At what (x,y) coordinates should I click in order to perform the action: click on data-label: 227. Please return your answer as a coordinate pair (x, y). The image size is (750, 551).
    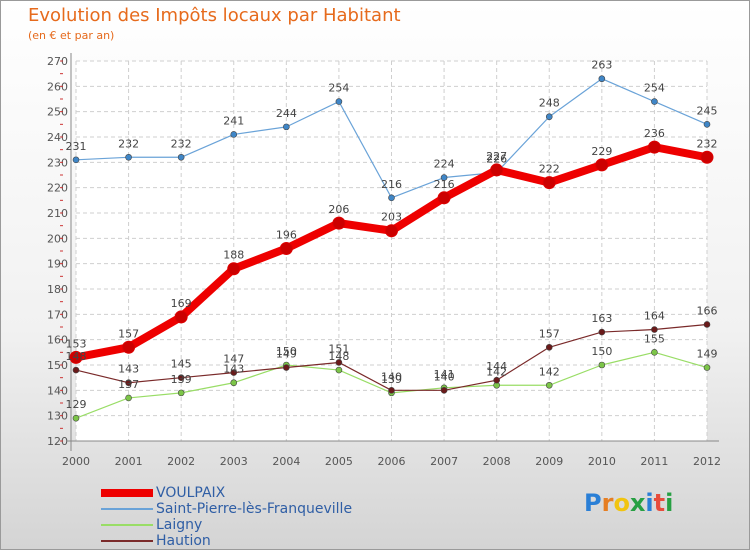
    Looking at the image, I should click on (496, 156).